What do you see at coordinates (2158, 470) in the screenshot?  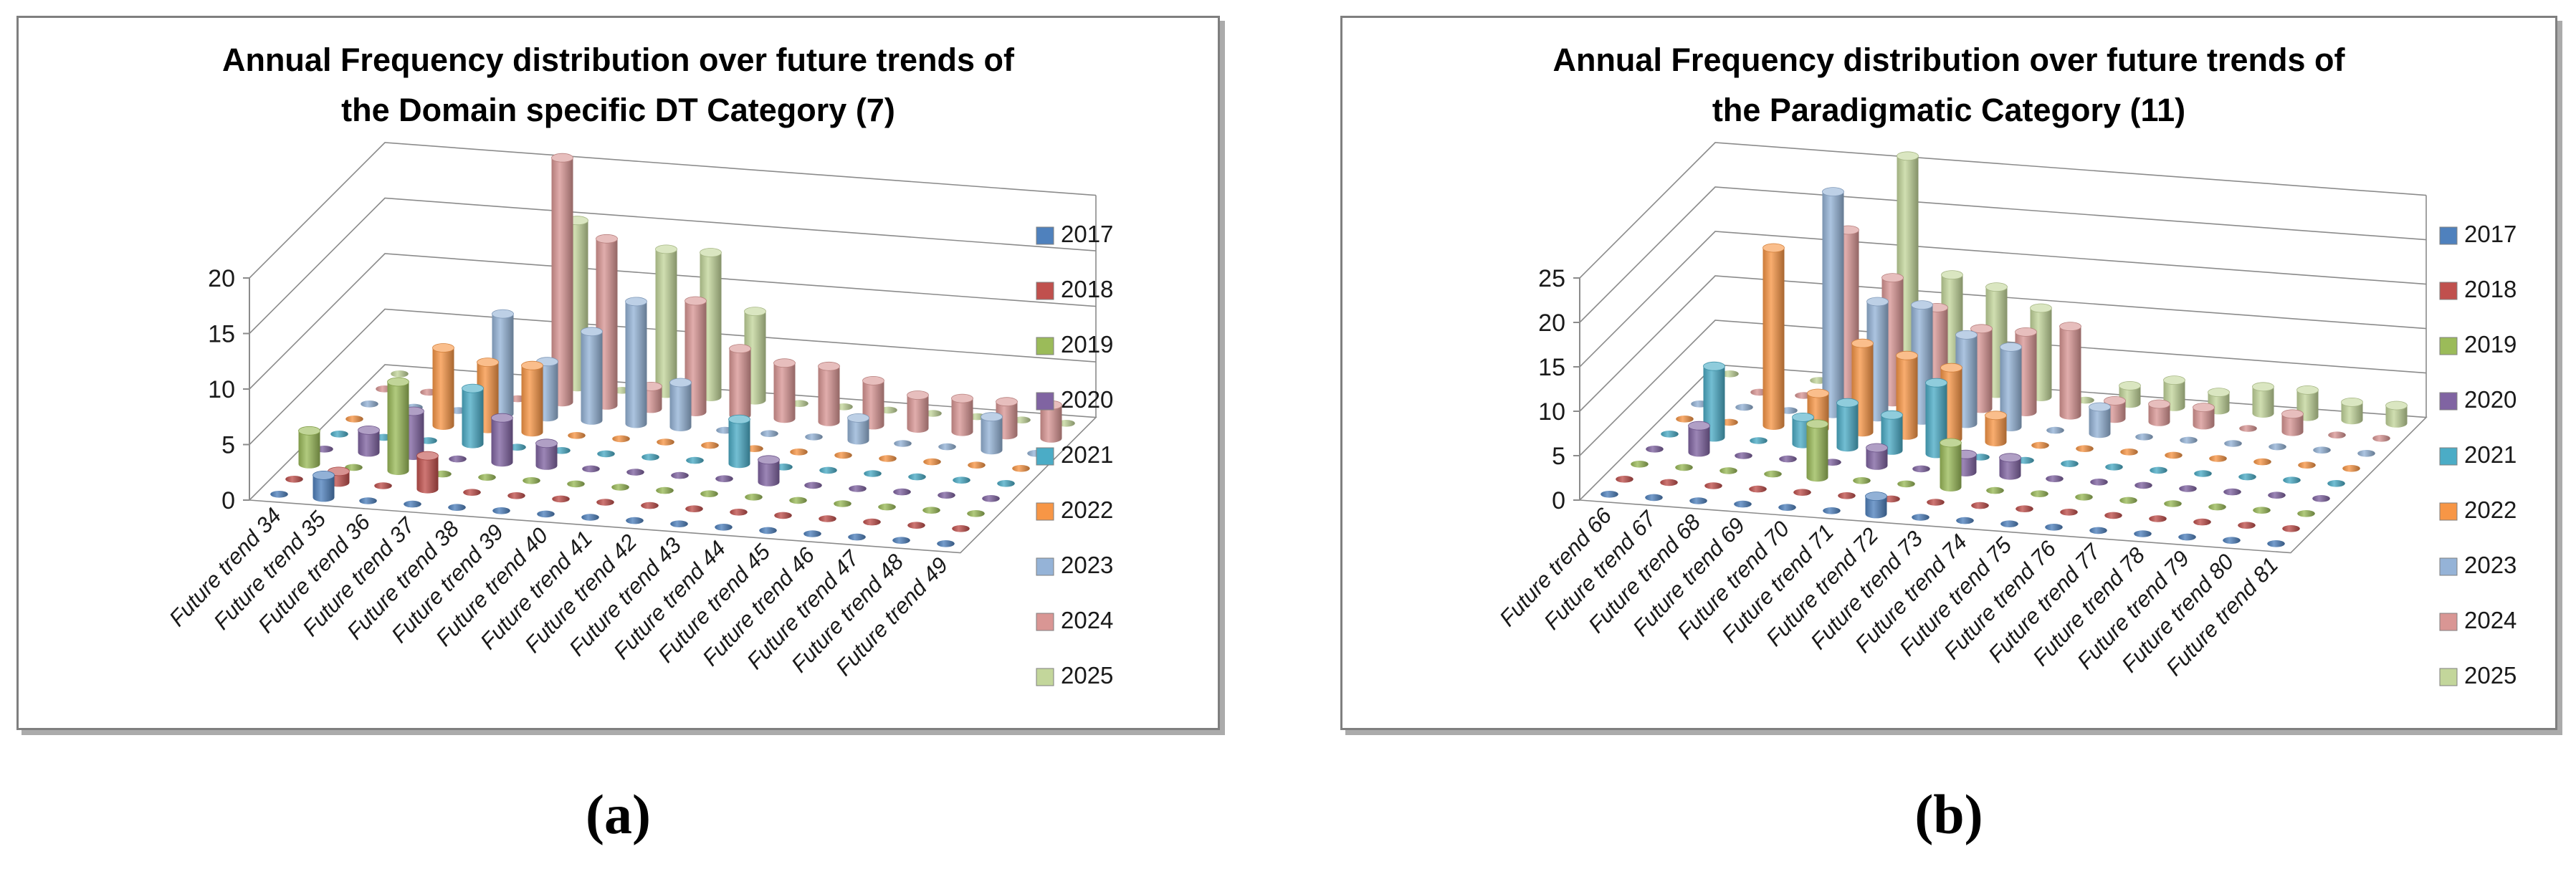 I see `zero-marker-2021-Future trend 77` at bounding box center [2158, 470].